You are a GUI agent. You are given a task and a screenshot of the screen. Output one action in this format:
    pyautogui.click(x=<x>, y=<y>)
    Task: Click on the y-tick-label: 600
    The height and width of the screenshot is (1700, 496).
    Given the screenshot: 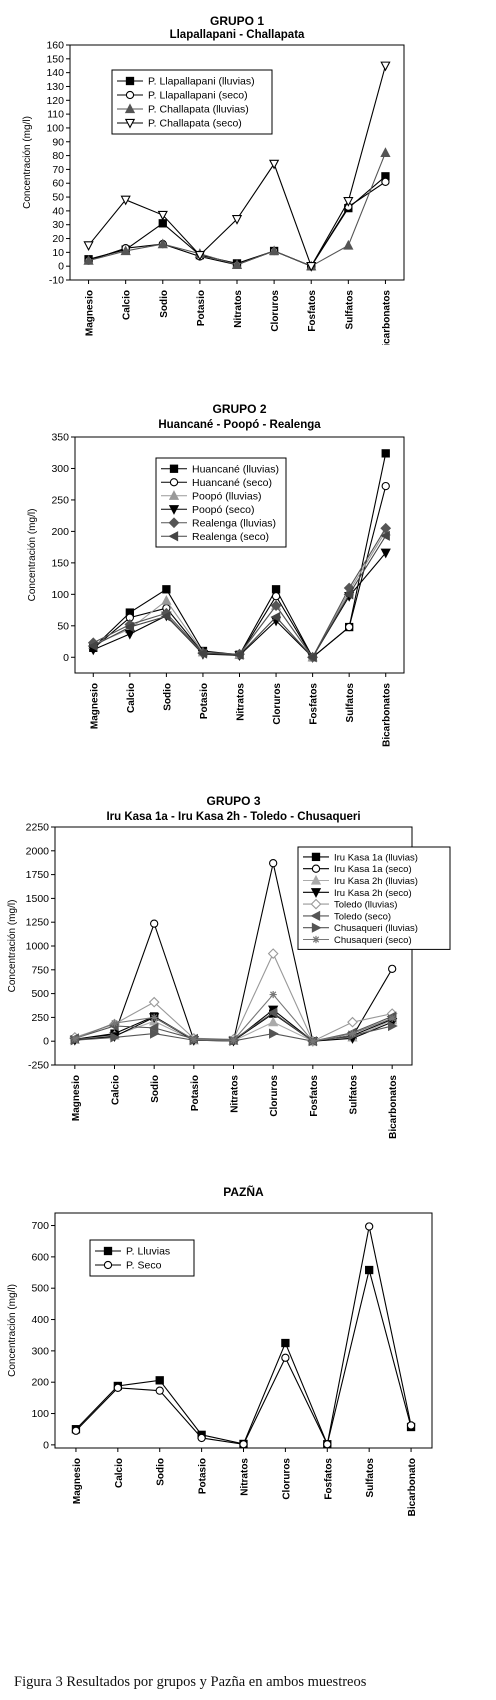 What is the action you would take?
    pyautogui.click(x=40, y=1257)
    